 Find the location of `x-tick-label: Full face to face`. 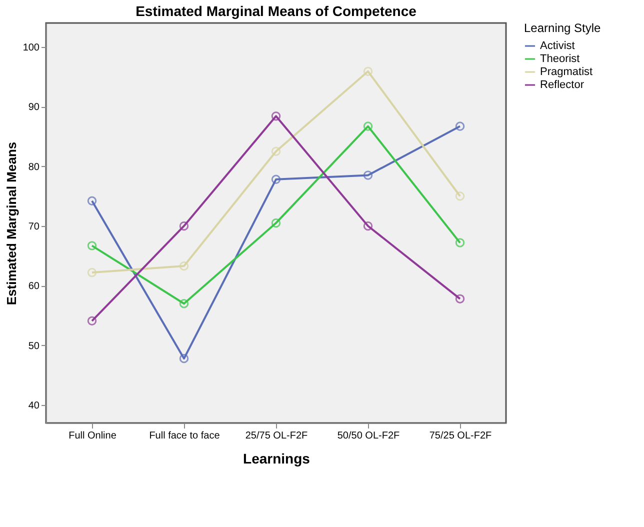

x-tick-label: Full face to face is located at coordinates (184, 436).